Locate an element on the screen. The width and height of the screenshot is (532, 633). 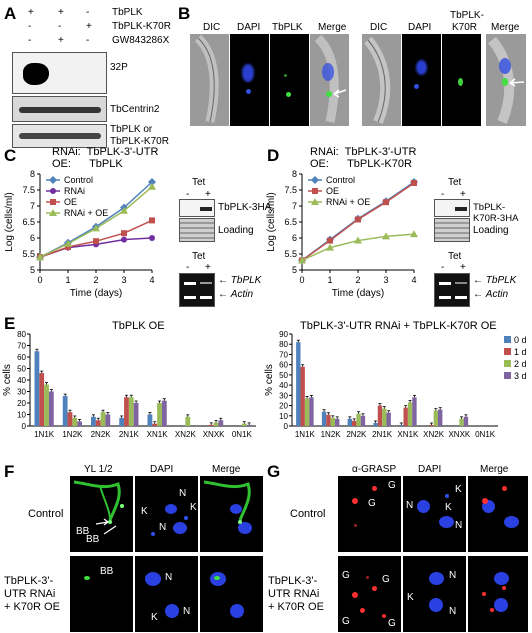
category-label: 1N2K is located at coordinates (331, 434).